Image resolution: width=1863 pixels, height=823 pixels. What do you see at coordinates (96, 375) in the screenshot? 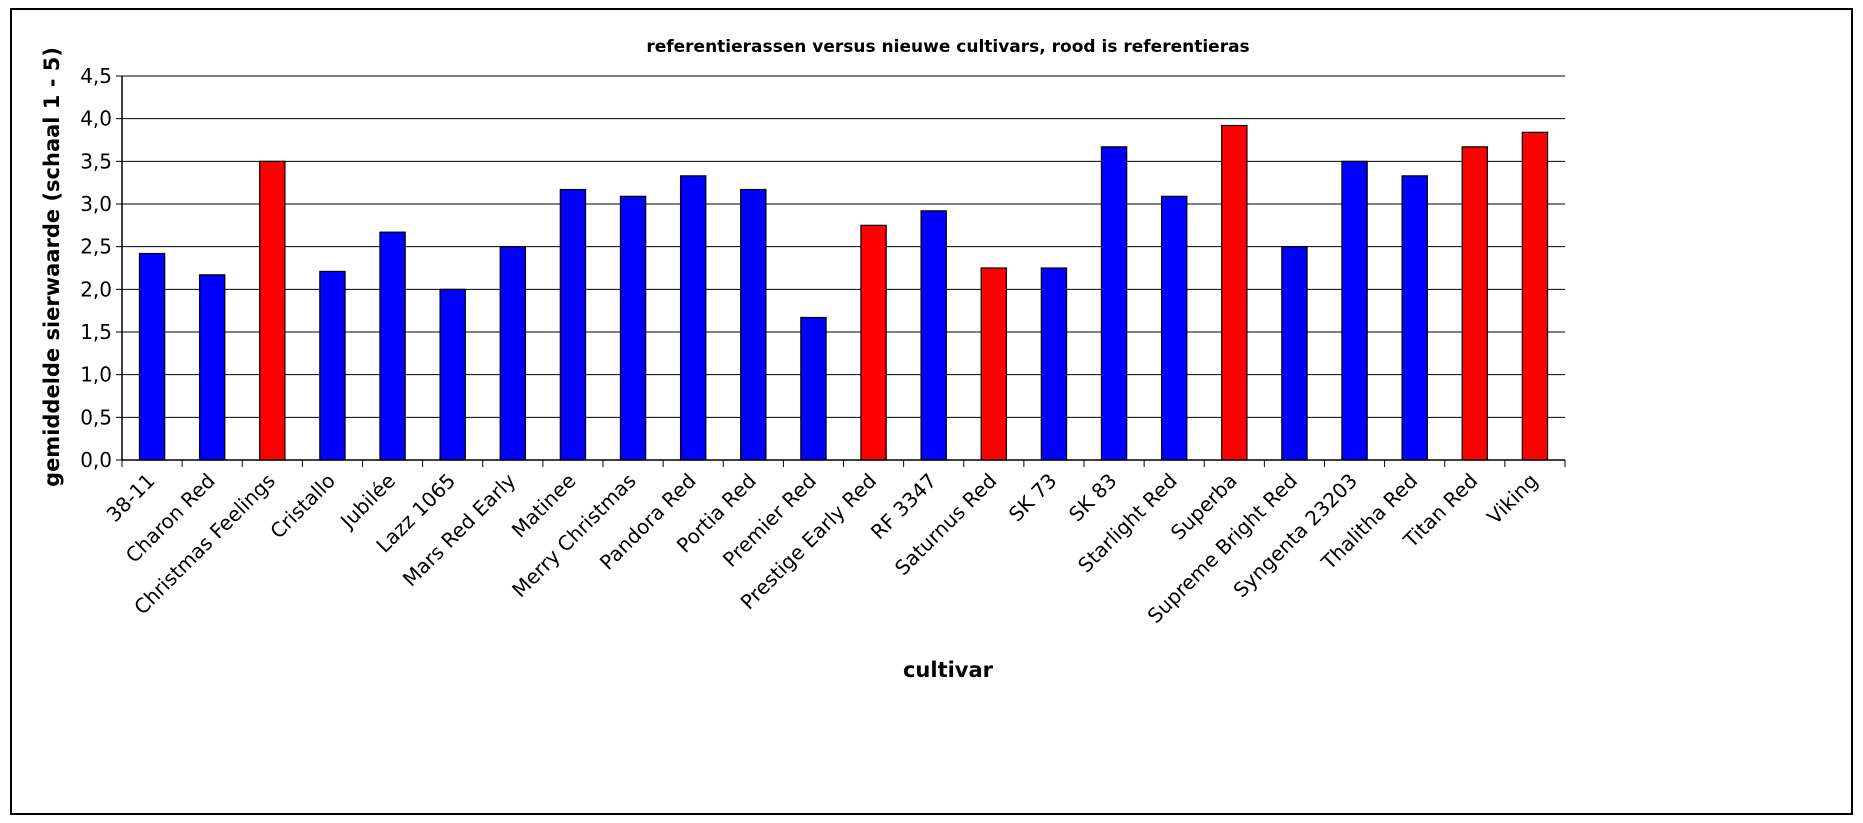
I see `y-tick-label: 1,0` at bounding box center [96, 375].